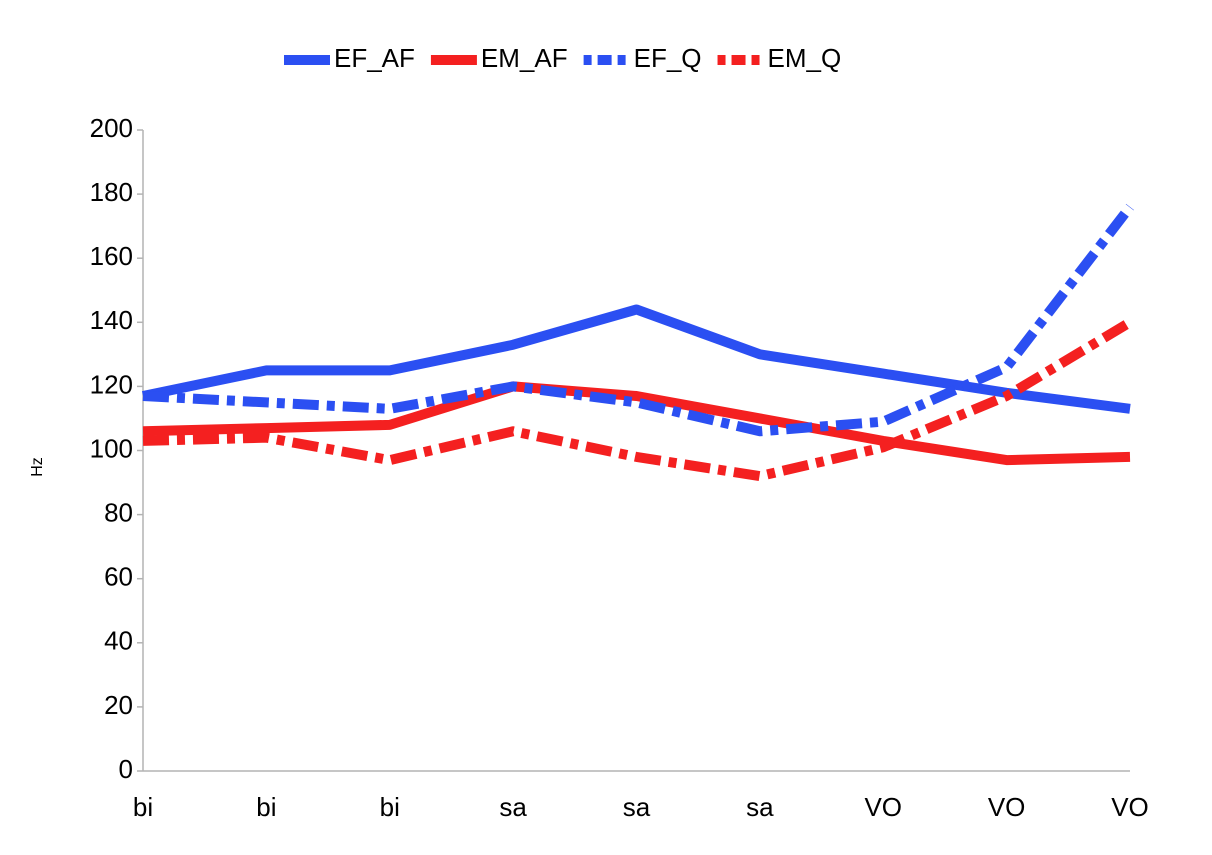  Describe the element at coordinates (374, 58) in the screenshot. I see `legend-label: EF_AF` at that location.